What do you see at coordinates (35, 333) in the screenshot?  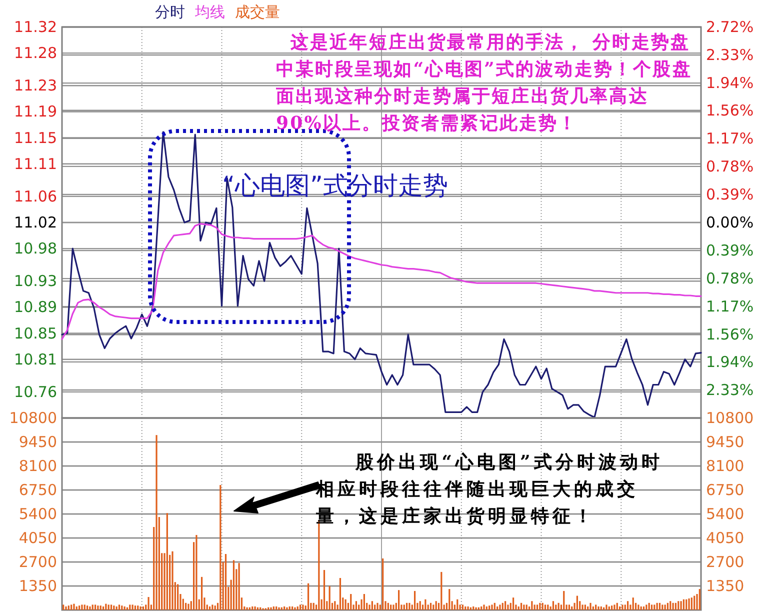 I see `y-tick-label: 10.85` at bounding box center [35, 333].